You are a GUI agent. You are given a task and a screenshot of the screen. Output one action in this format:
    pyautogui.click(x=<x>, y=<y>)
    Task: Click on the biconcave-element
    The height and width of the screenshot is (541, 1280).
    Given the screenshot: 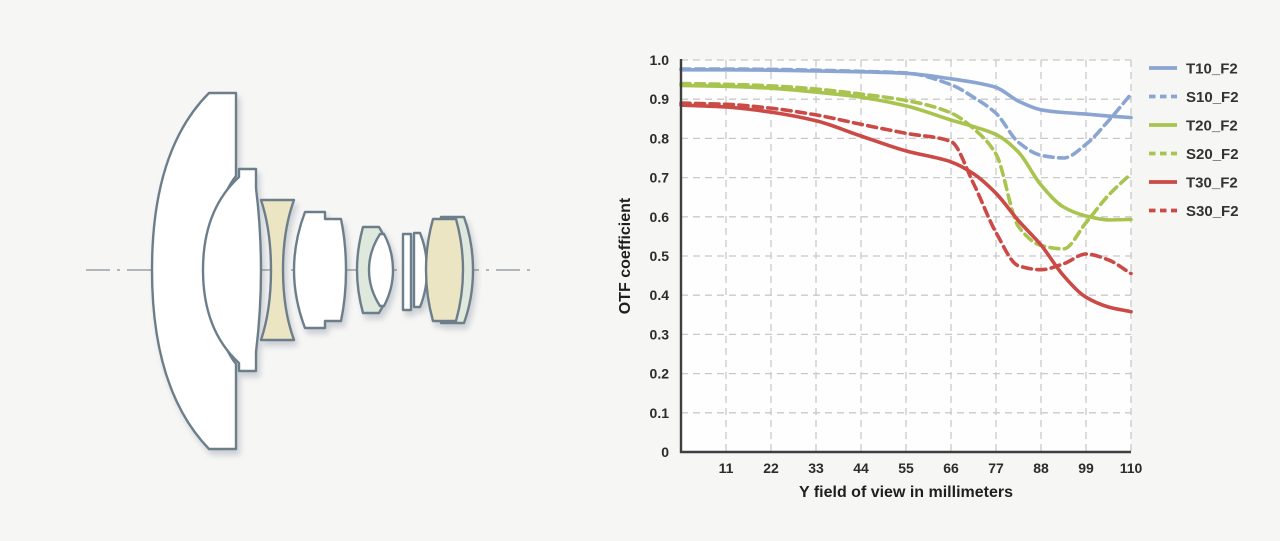 What is the action you would take?
    pyautogui.click(x=277, y=270)
    